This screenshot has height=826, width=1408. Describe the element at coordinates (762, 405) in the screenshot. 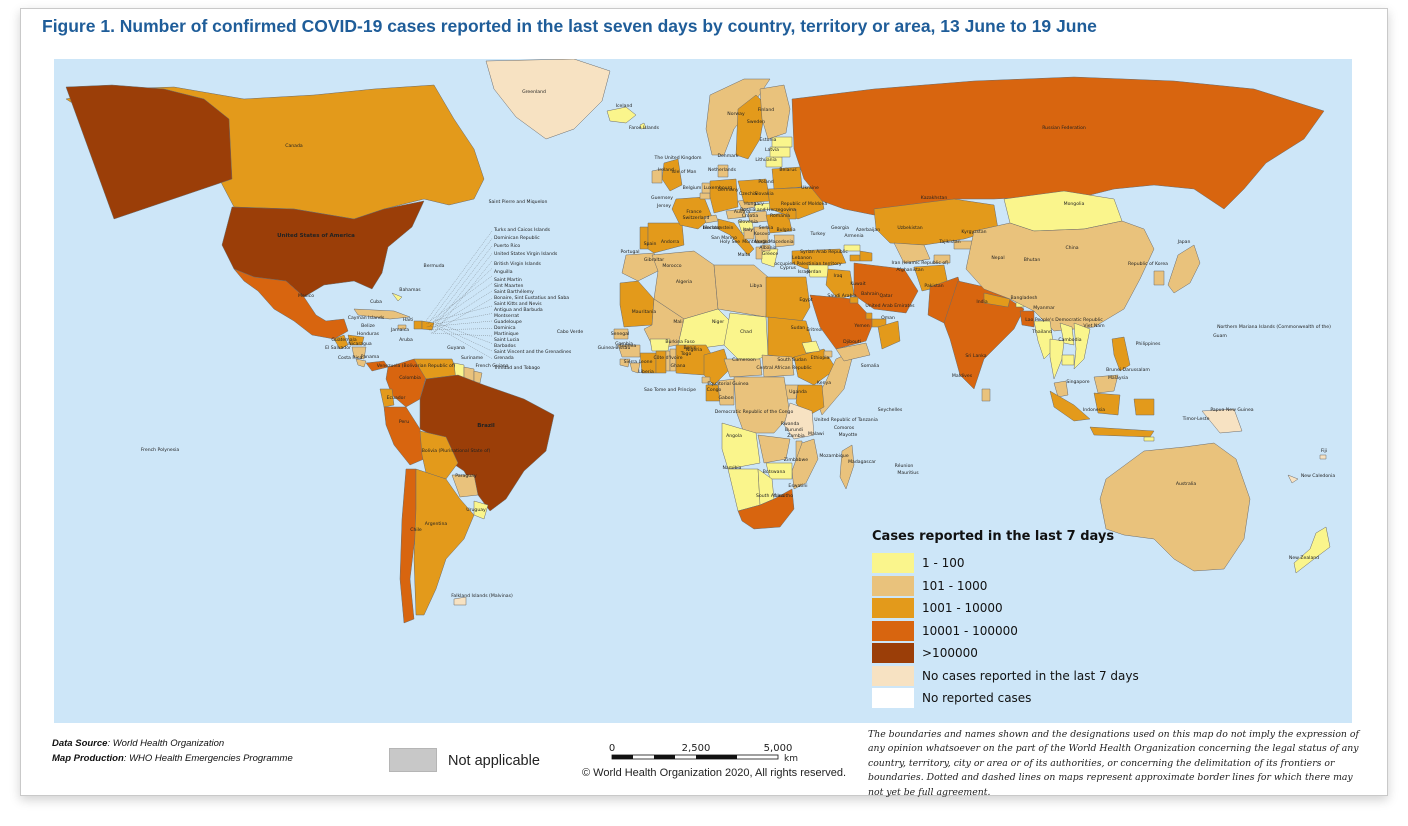

I see `country-democratic-republic-of-the-congo` at that location.